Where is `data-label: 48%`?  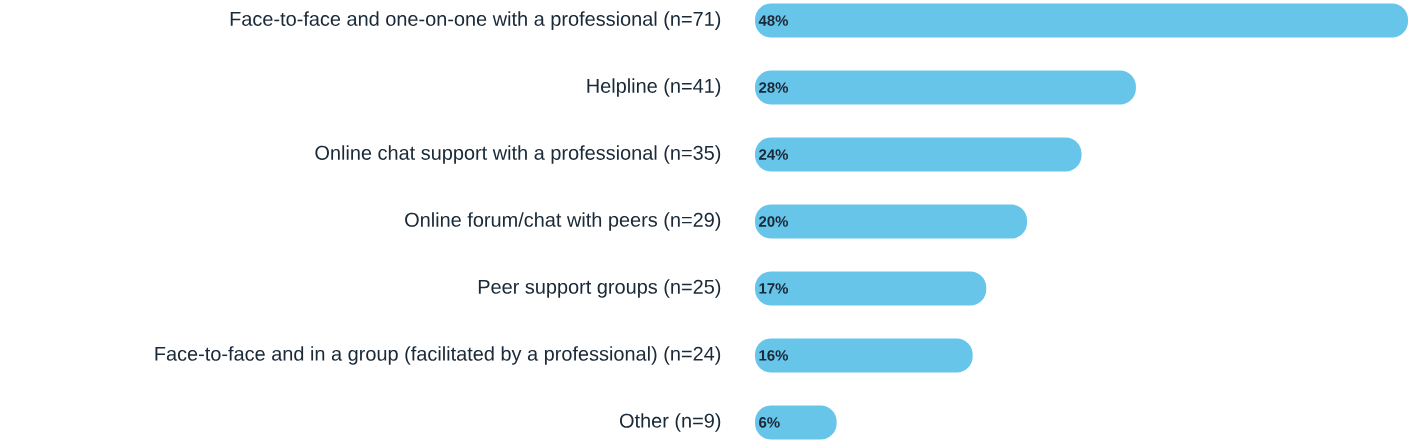
data-label: 48% is located at coordinates (773, 20).